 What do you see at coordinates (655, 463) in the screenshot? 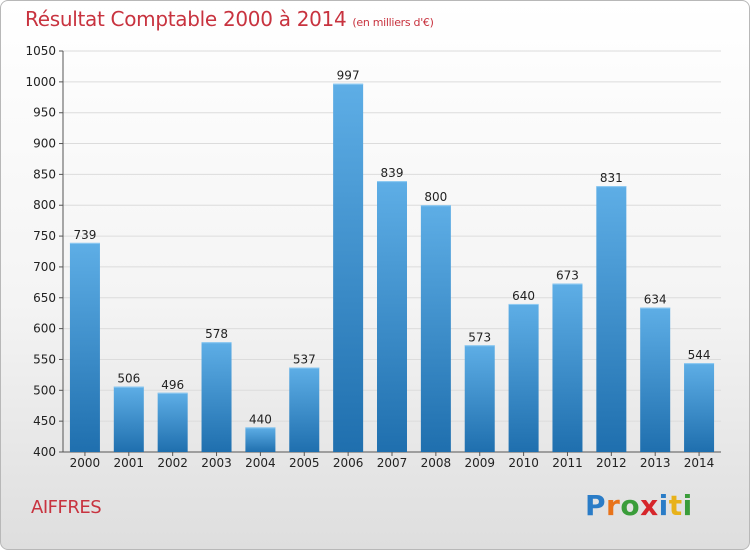
I see `x-tick-label-2013: 2013` at bounding box center [655, 463].